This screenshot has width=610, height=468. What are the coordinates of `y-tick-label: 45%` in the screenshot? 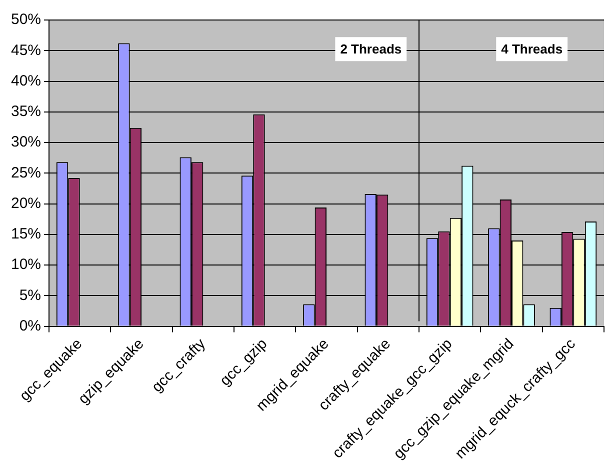 It's located at (26, 50).